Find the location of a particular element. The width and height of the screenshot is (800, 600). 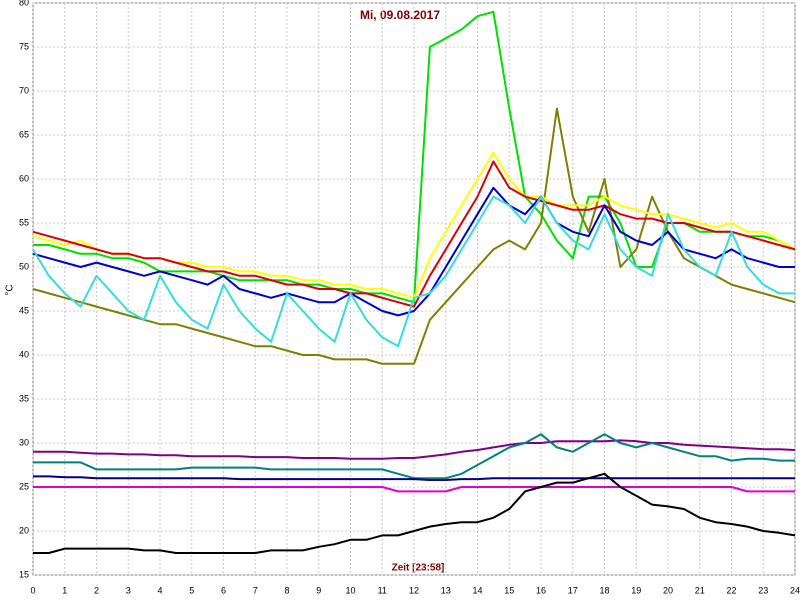

x-axis-label: Zeit [23:58] is located at coordinates (418, 568).